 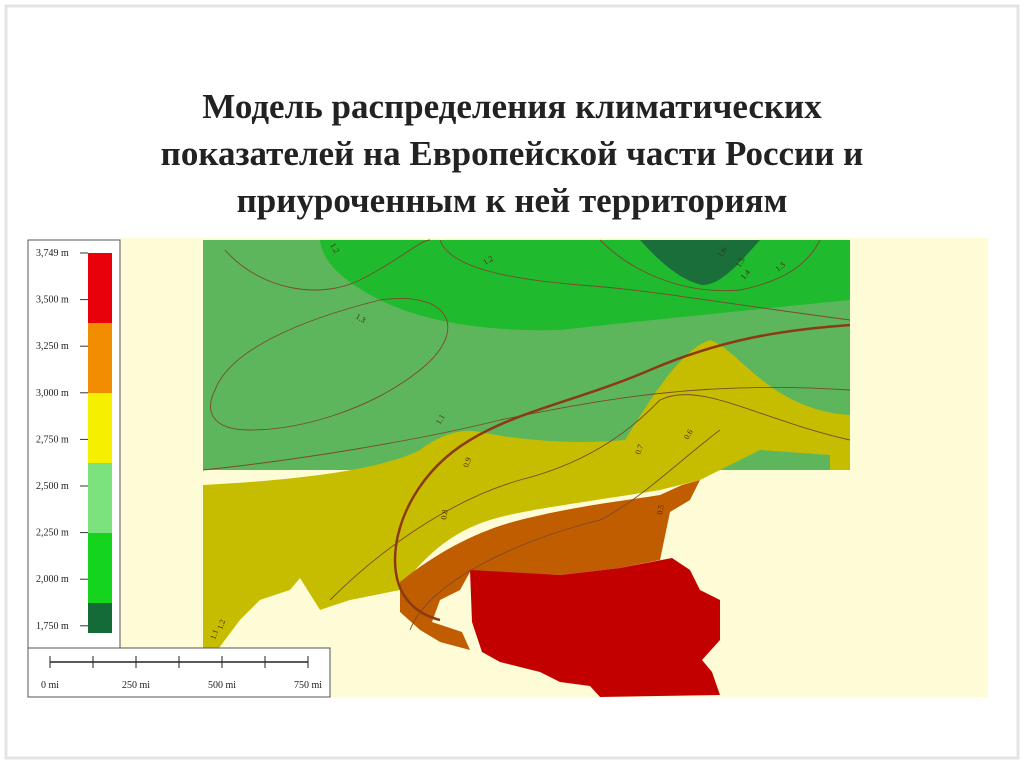 What do you see at coordinates (360, 318) in the screenshot?
I see `contour-label: 1.3` at bounding box center [360, 318].